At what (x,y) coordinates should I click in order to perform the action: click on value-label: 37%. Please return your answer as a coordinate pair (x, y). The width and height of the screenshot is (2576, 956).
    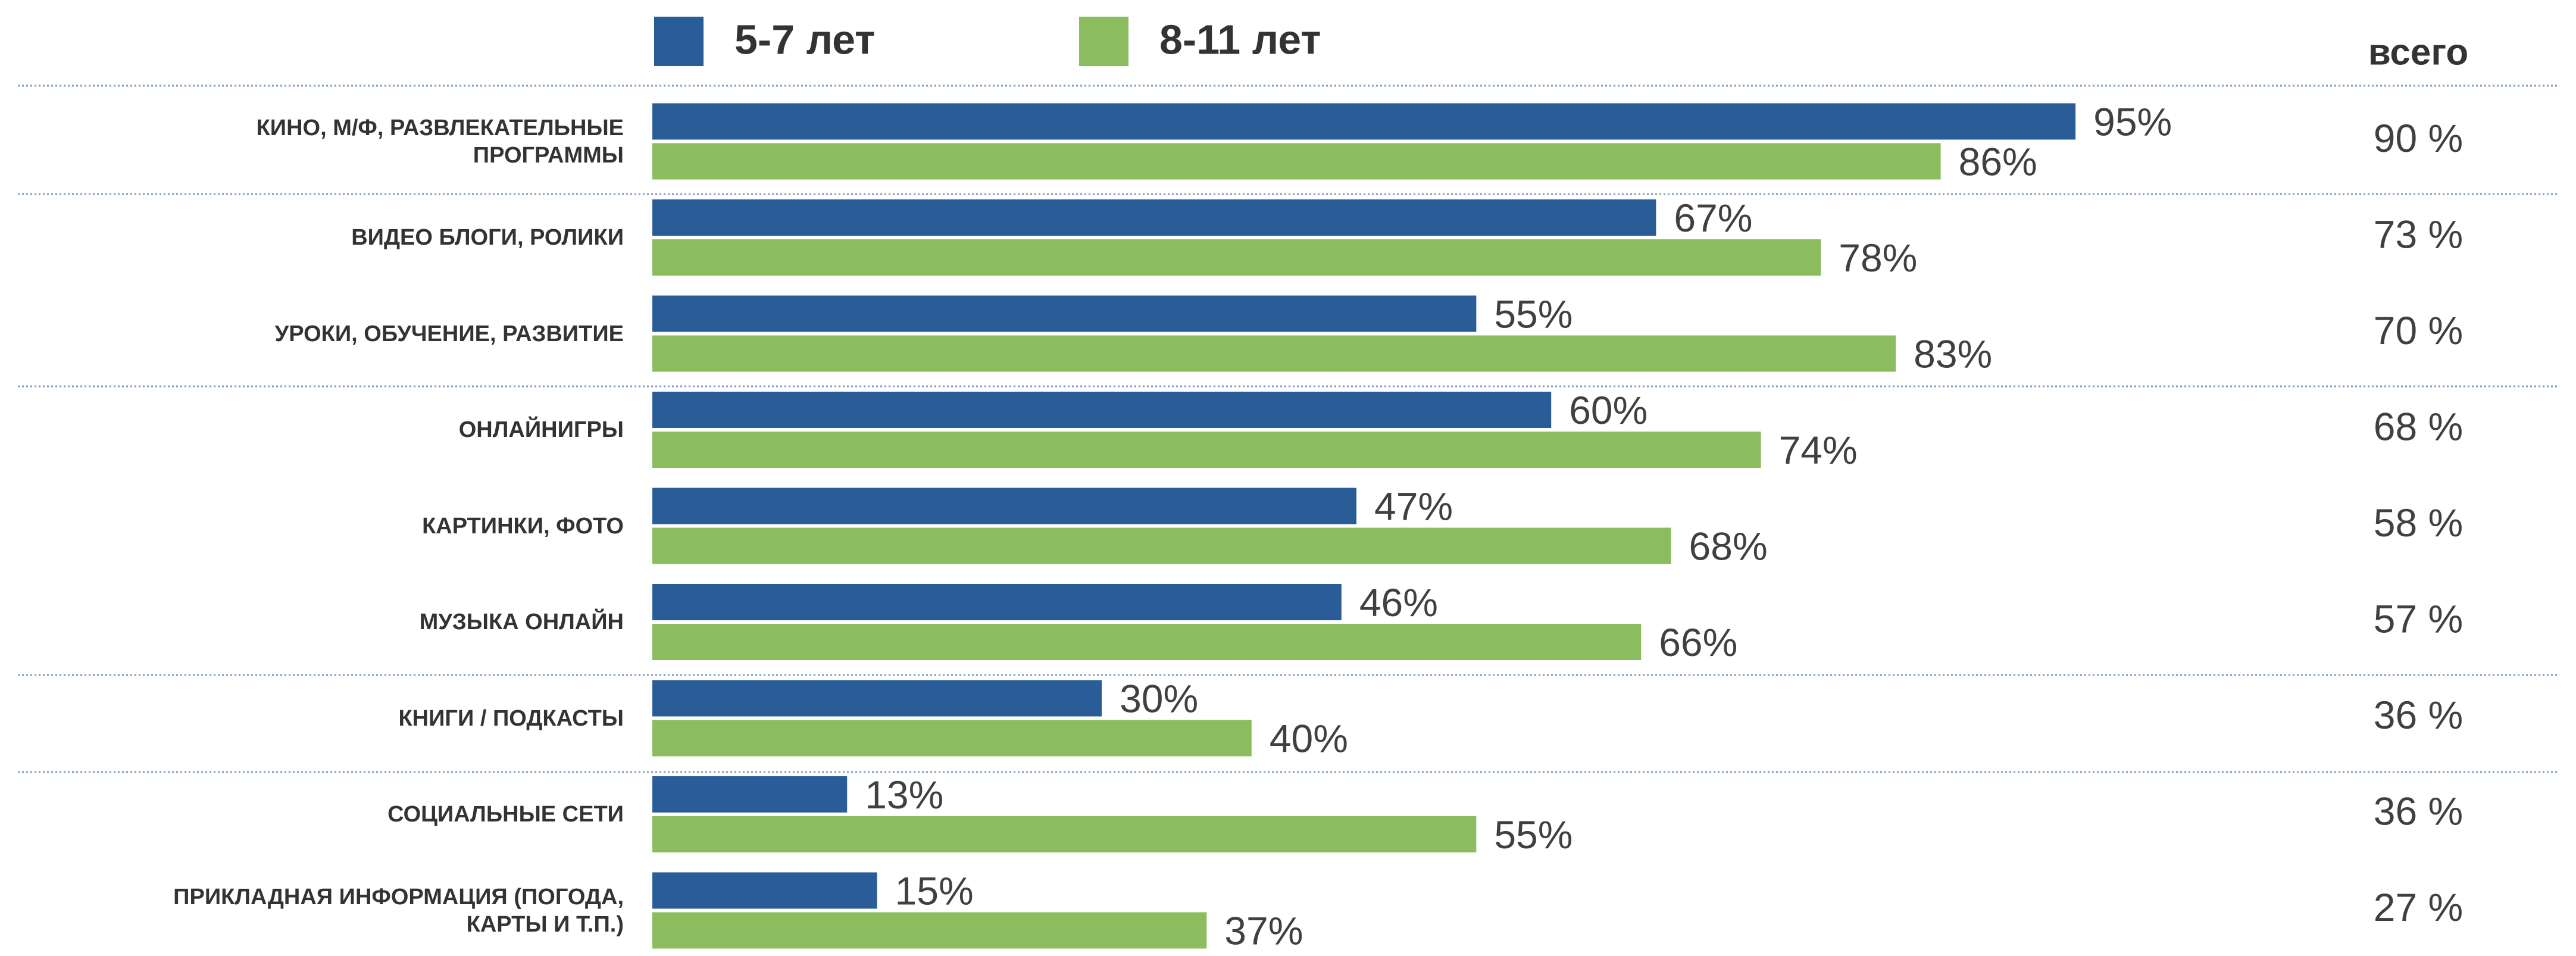
    Looking at the image, I should click on (1263, 930).